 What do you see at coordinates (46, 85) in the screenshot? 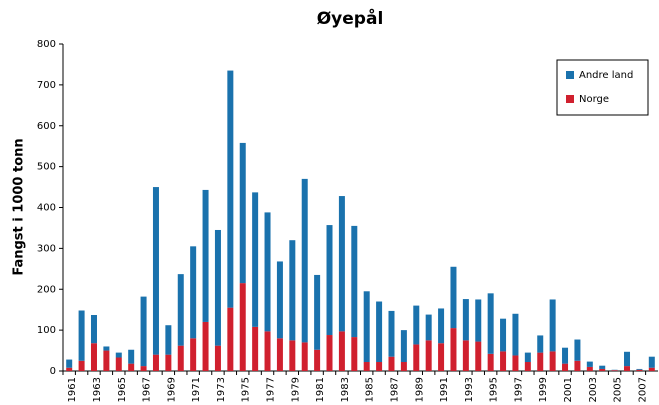
I see `y-tick-label: 700` at bounding box center [46, 85].